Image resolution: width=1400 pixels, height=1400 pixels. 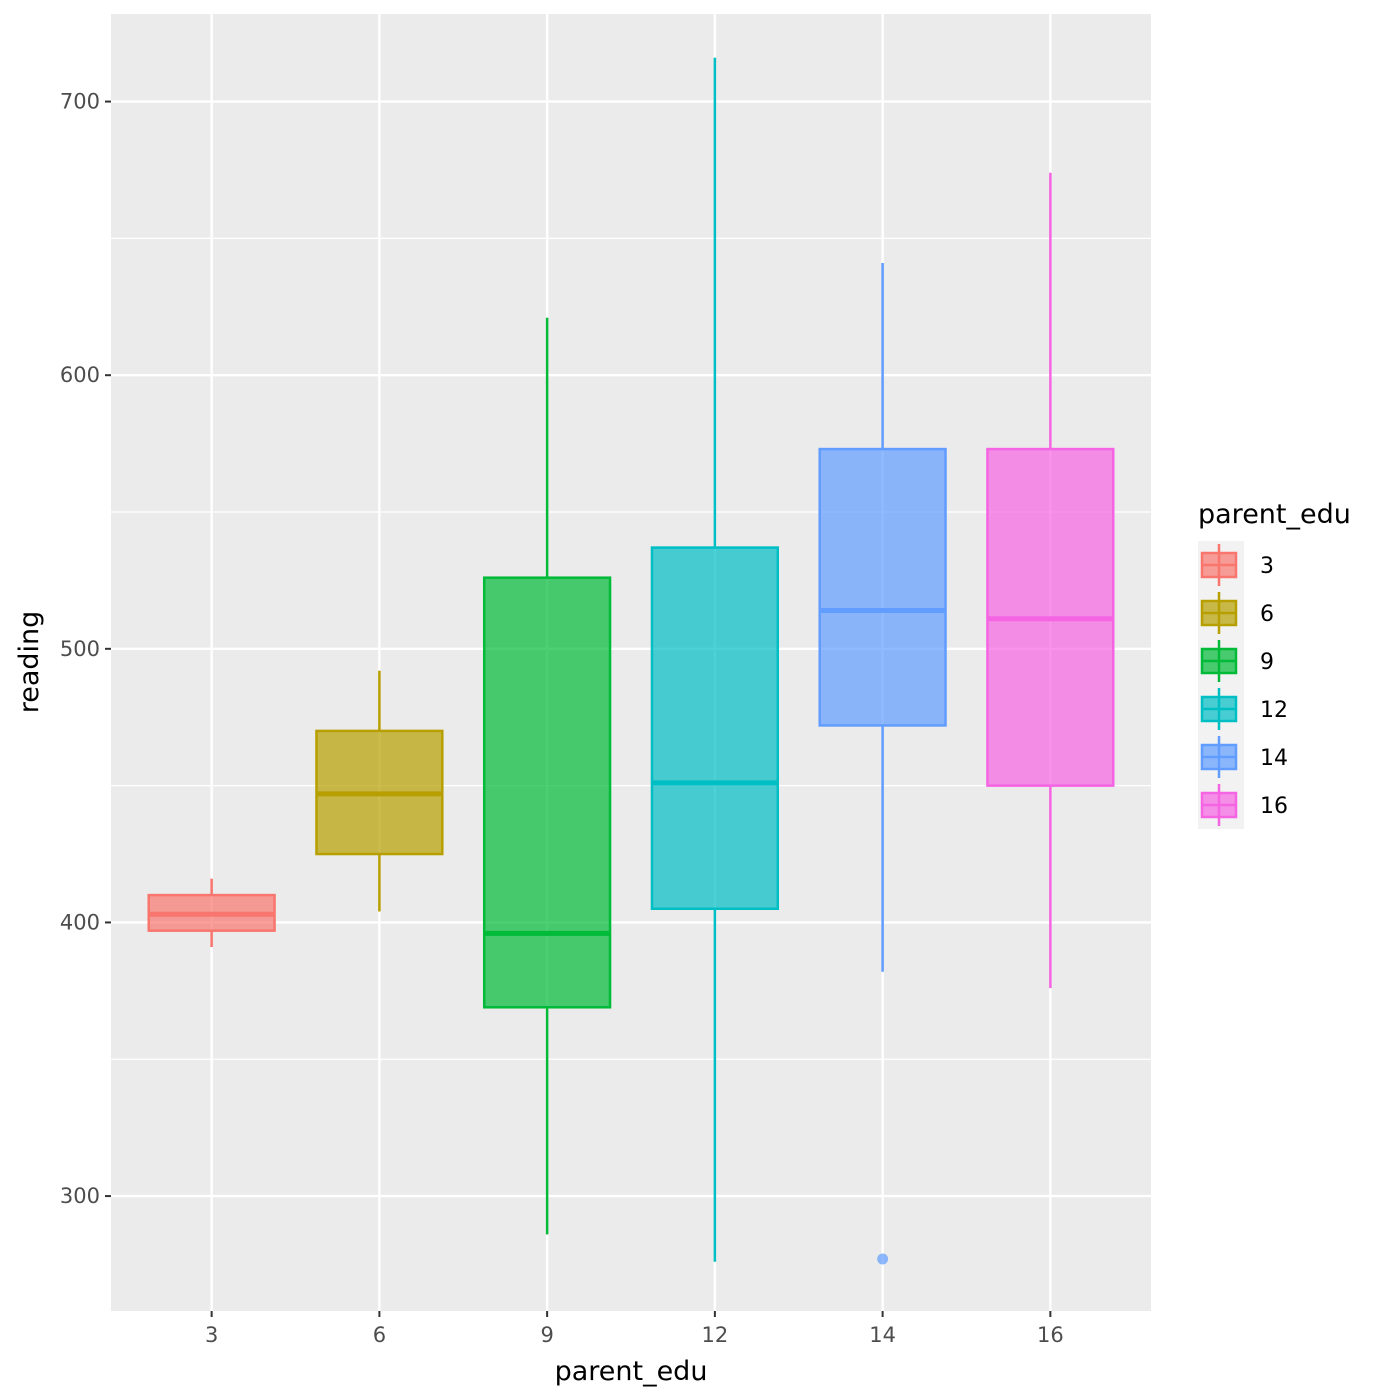 What do you see at coordinates (634, 1329) in the screenshot?
I see `x-axis: 3 6 9 12 14 16` at bounding box center [634, 1329].